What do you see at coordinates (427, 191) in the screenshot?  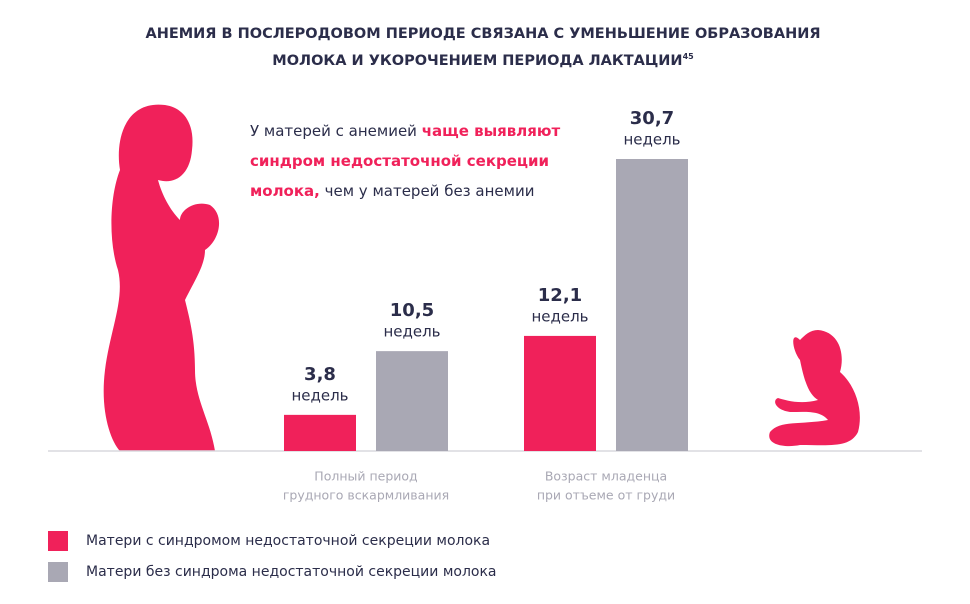 I see `annotation-text: чем у матерей без анемии` at bounding box center [427, 191].